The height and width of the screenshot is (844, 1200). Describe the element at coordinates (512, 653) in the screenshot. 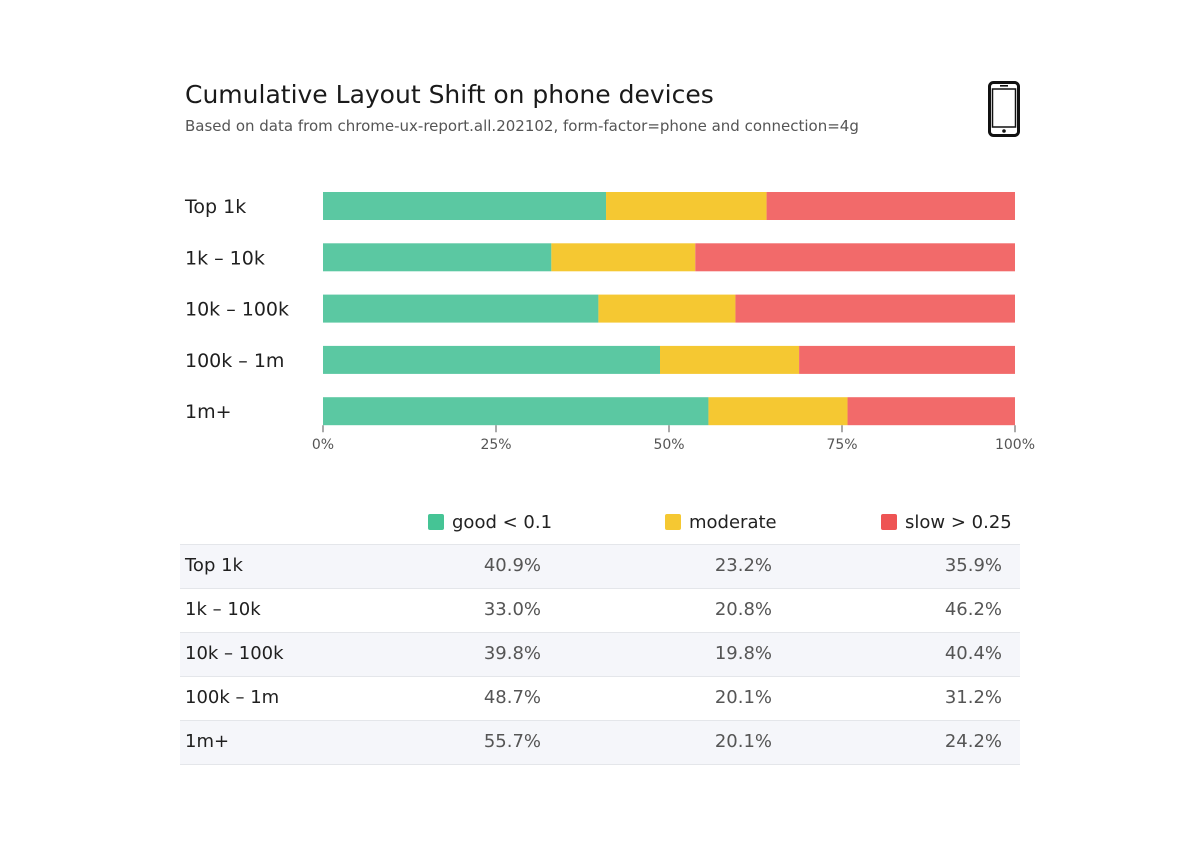

I see `table-cell-good: 39.8%` at that location.